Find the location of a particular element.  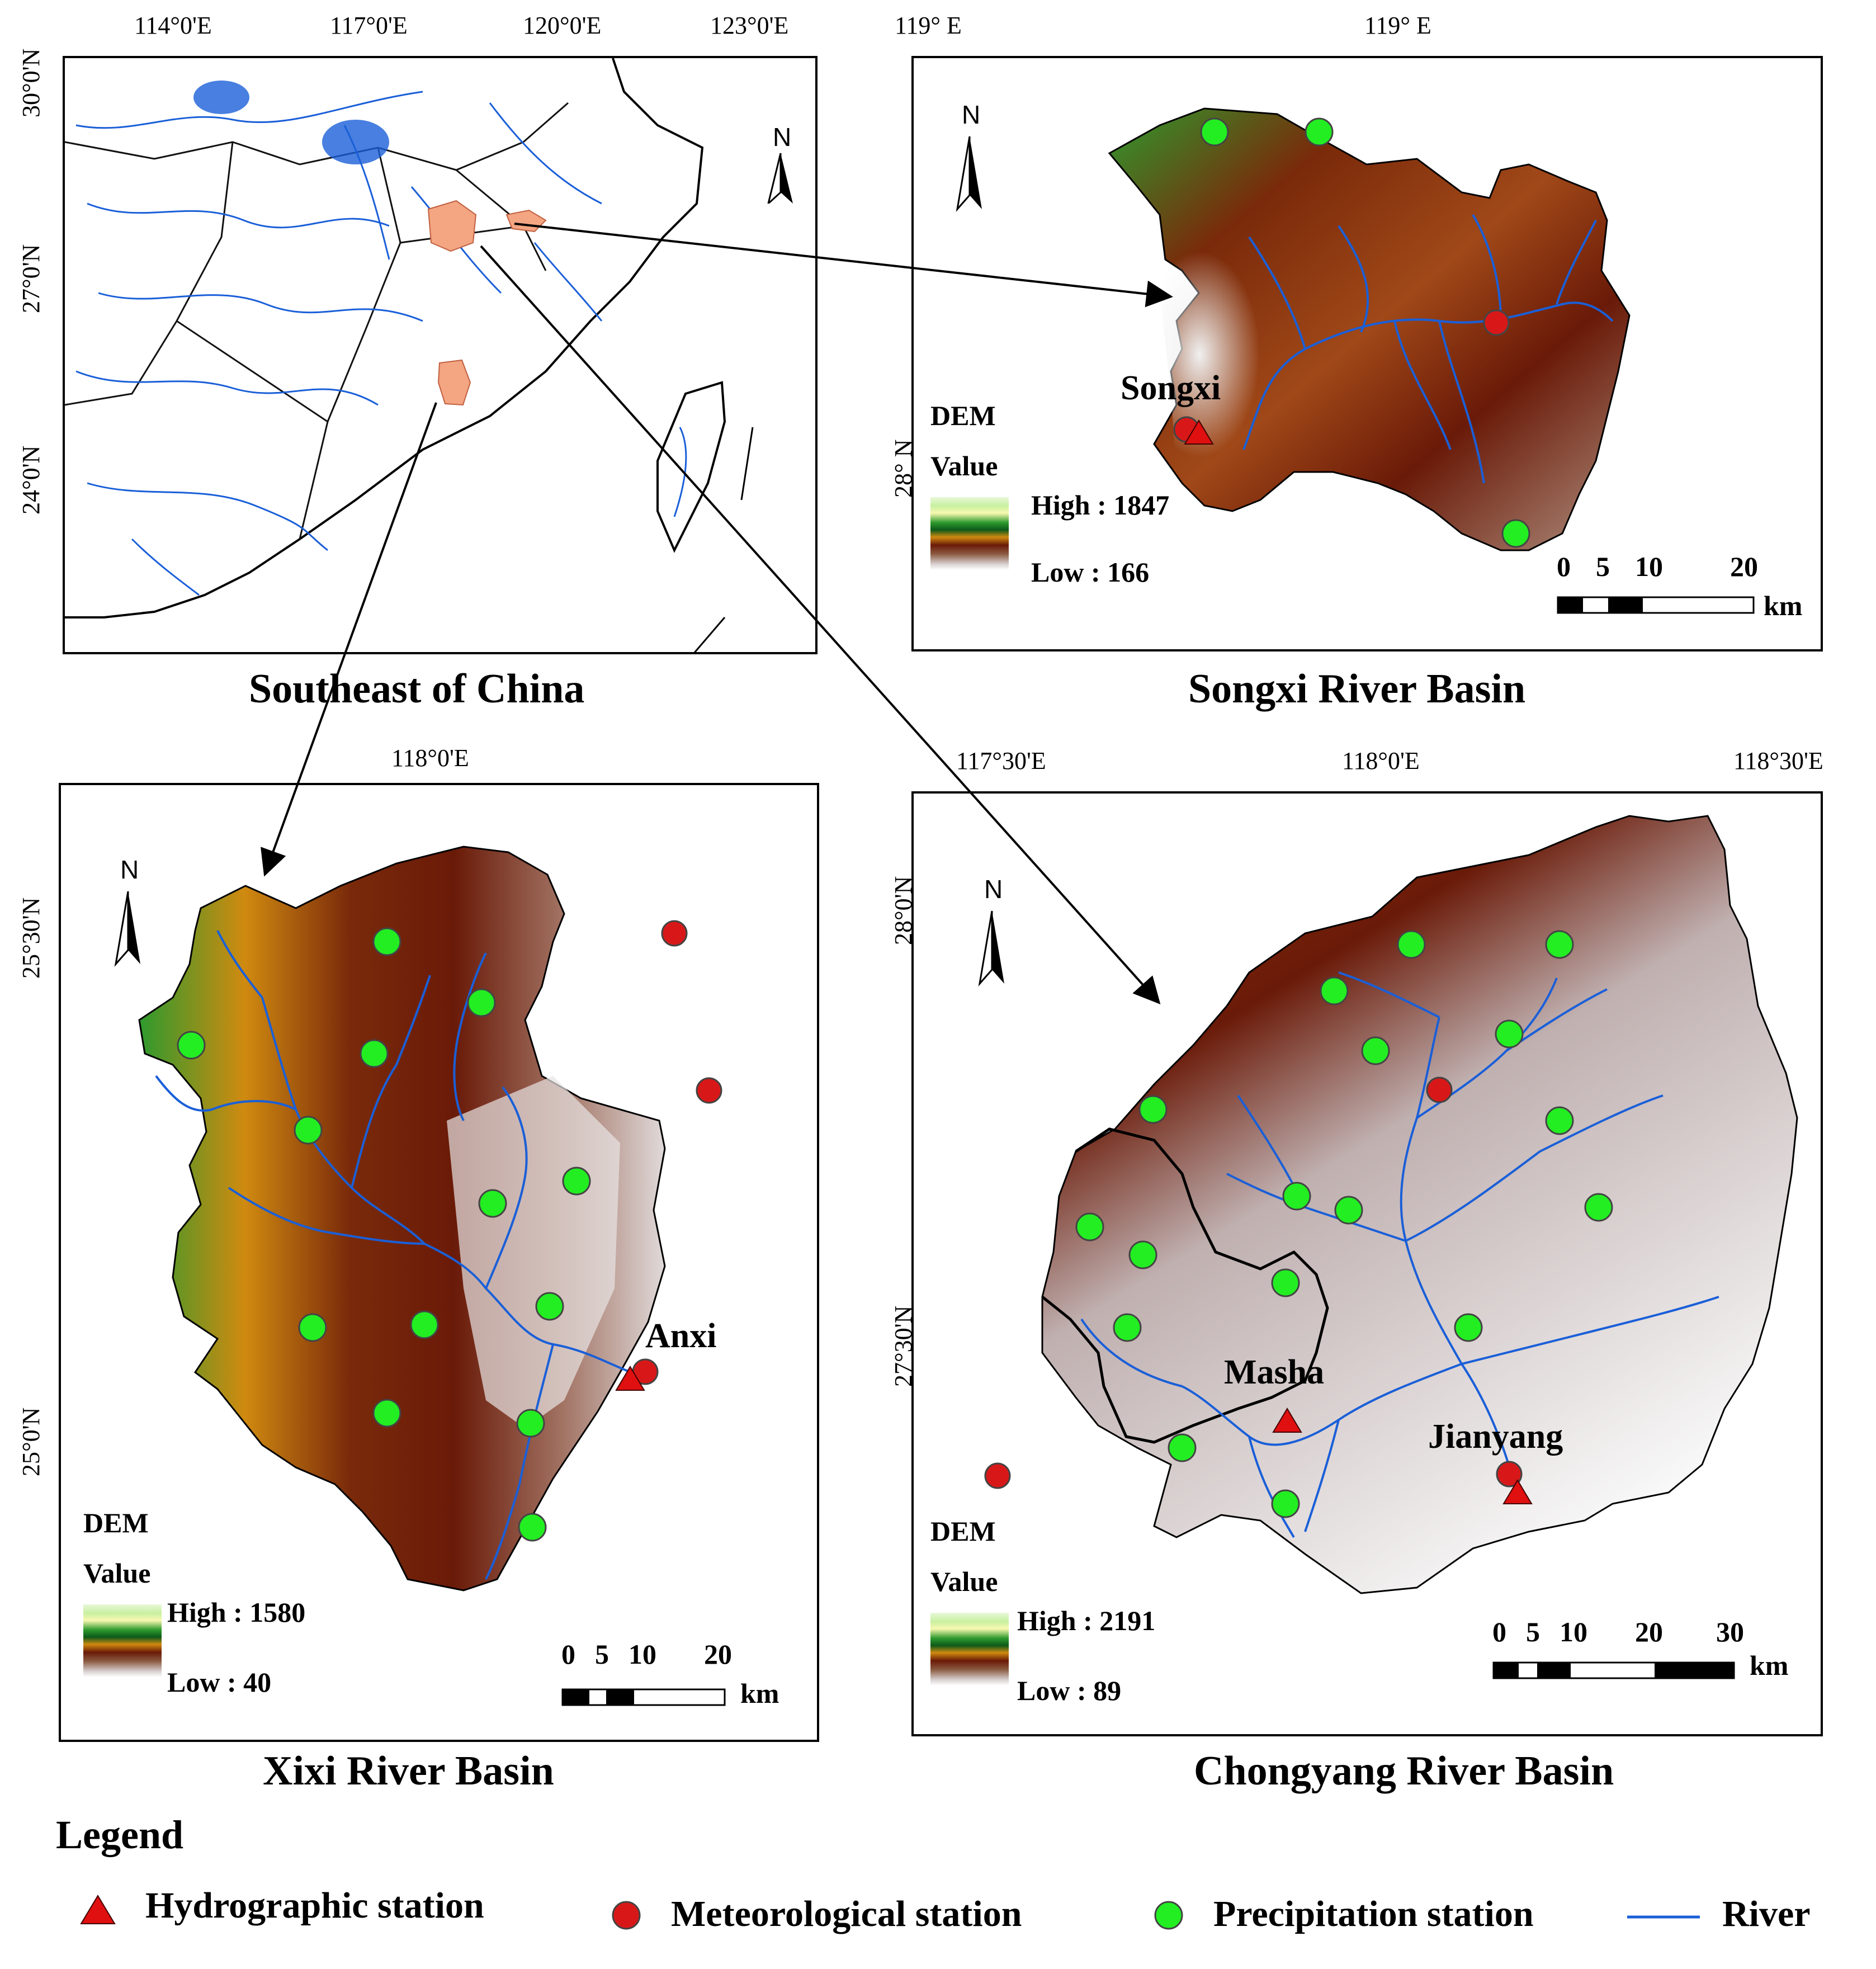

chongyang-title: Chongyang River Basin is located at coordinates (1404, 1771).